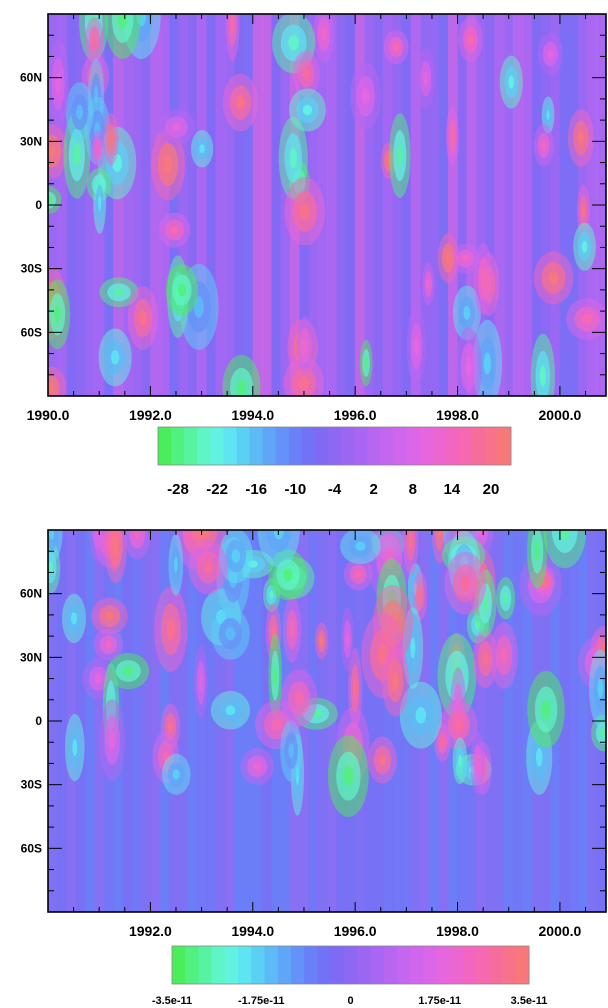 Image resolution: width=608 pixels, height=1008 pixels. I want to click on colorbar-label: 3.5e-11, so click(529, 1001).